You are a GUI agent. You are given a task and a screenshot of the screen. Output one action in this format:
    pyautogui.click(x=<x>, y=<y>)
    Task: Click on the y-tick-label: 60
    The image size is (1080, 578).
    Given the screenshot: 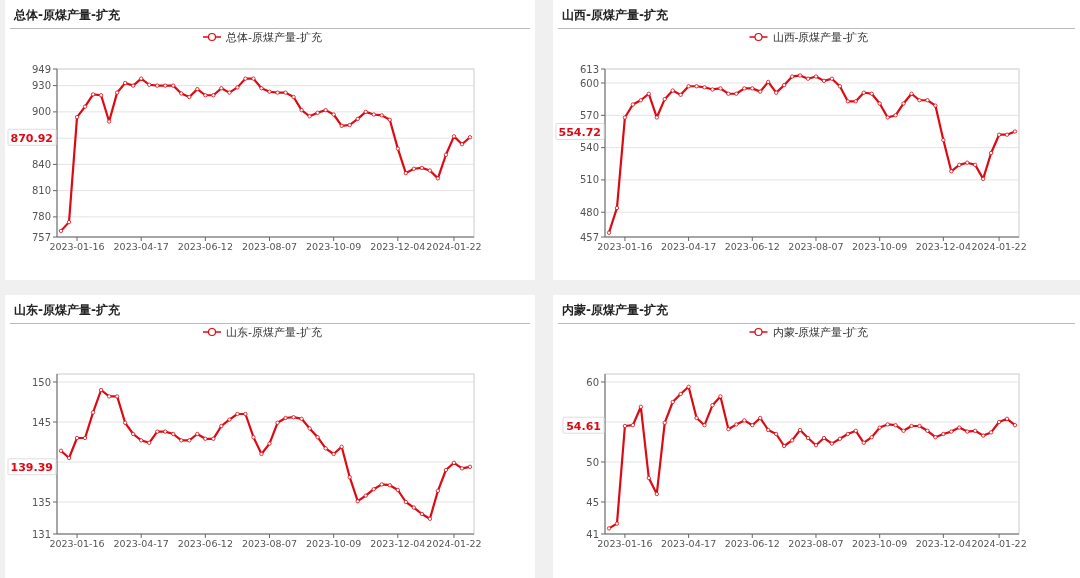 What is the action you would take?
    pyautogui.click(x=592, y=382)
    